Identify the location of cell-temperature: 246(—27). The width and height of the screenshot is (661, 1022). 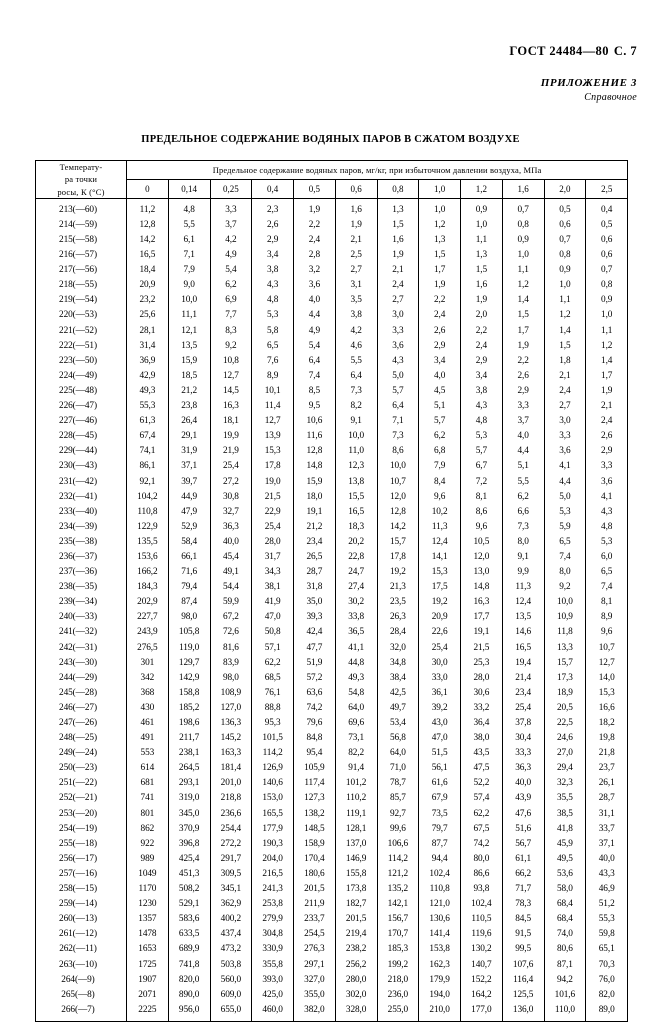
(81, 709).